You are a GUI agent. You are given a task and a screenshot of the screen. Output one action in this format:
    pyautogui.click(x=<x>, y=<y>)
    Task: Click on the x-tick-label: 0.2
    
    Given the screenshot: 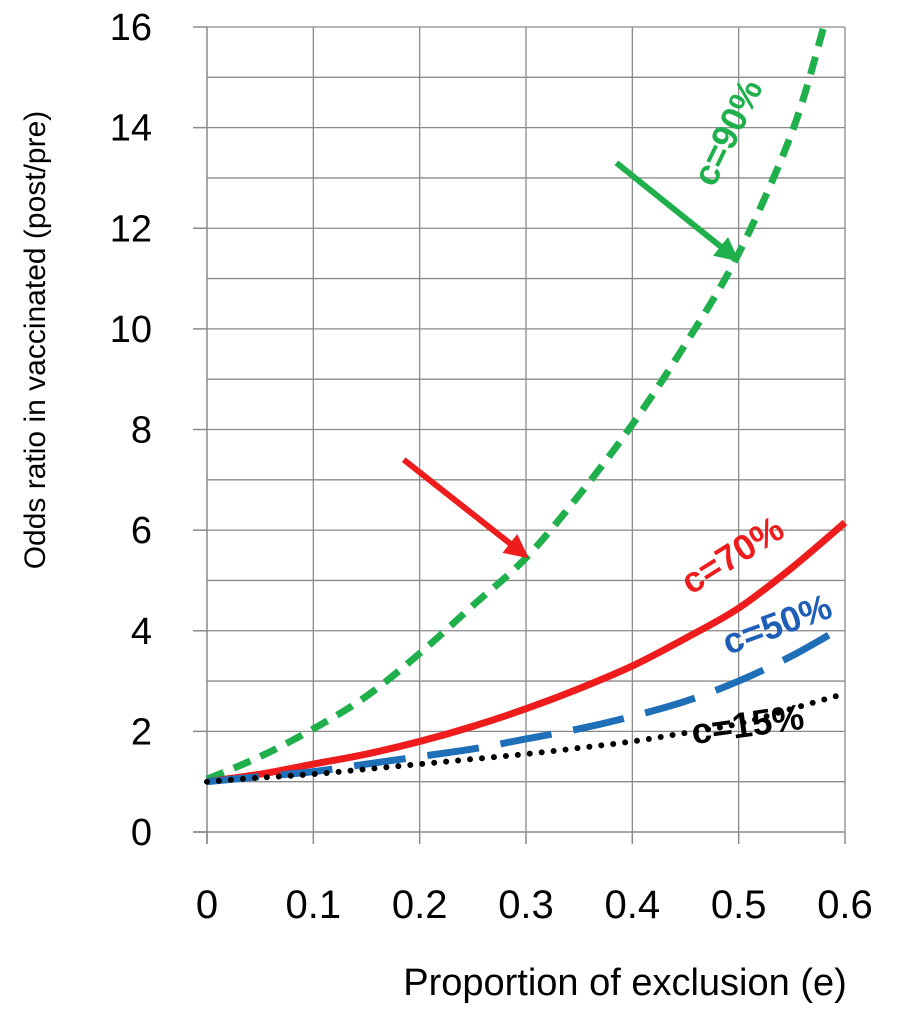 What is the action you would take?
    pyautogui.click(x=420, y=905)
    